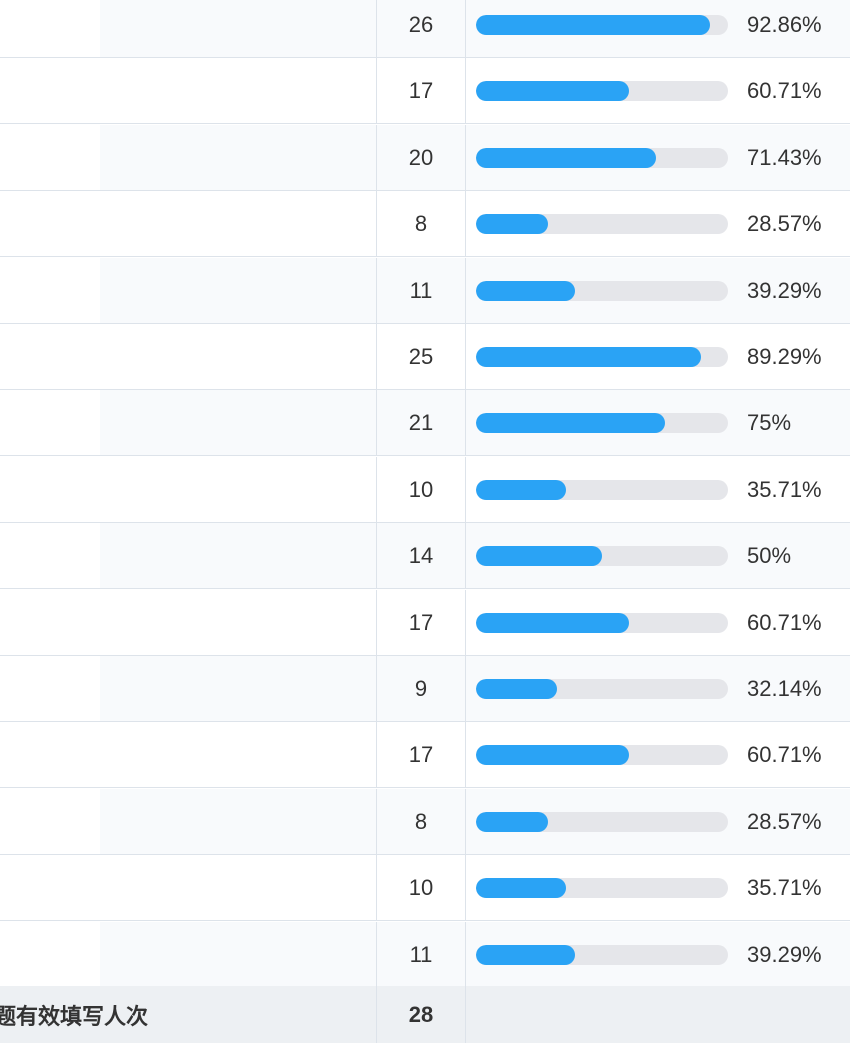 This screenshot has width=850, height=1043. Describe the element at coordinates (421, 422) in the screenshot. I see `count-cell: 21` at that location.